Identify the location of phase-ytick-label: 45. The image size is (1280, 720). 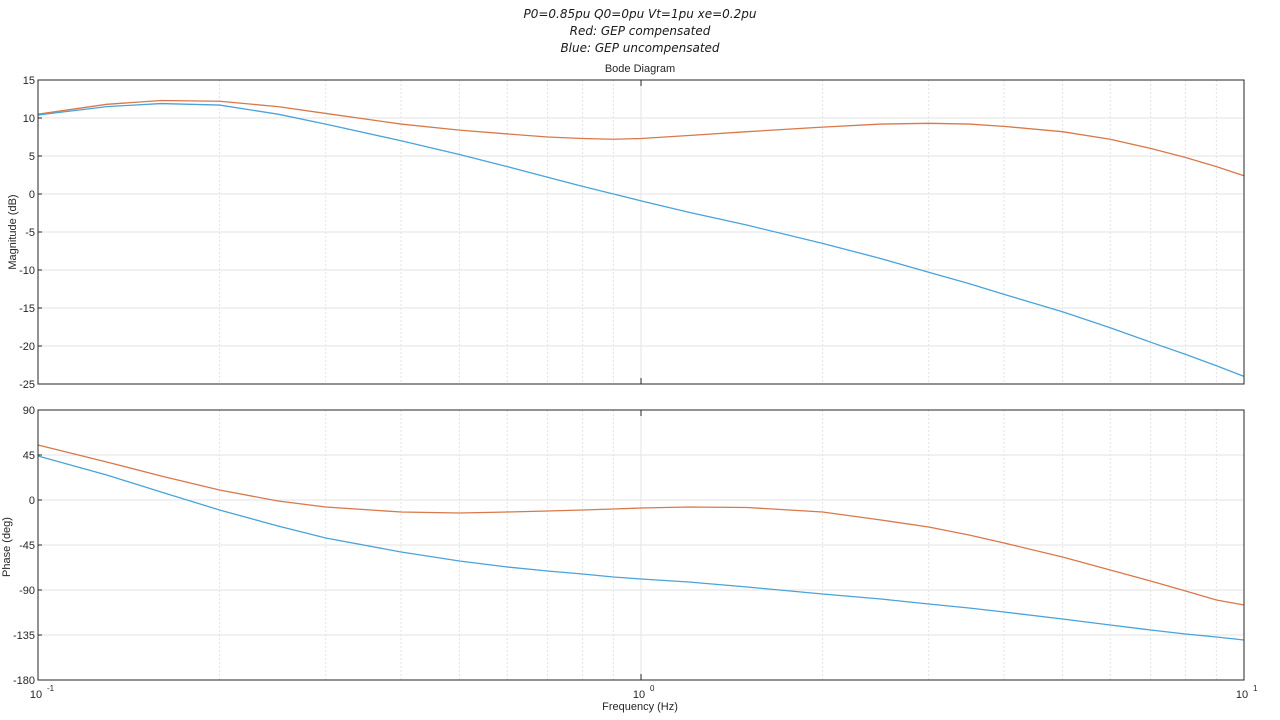
(29, 456).